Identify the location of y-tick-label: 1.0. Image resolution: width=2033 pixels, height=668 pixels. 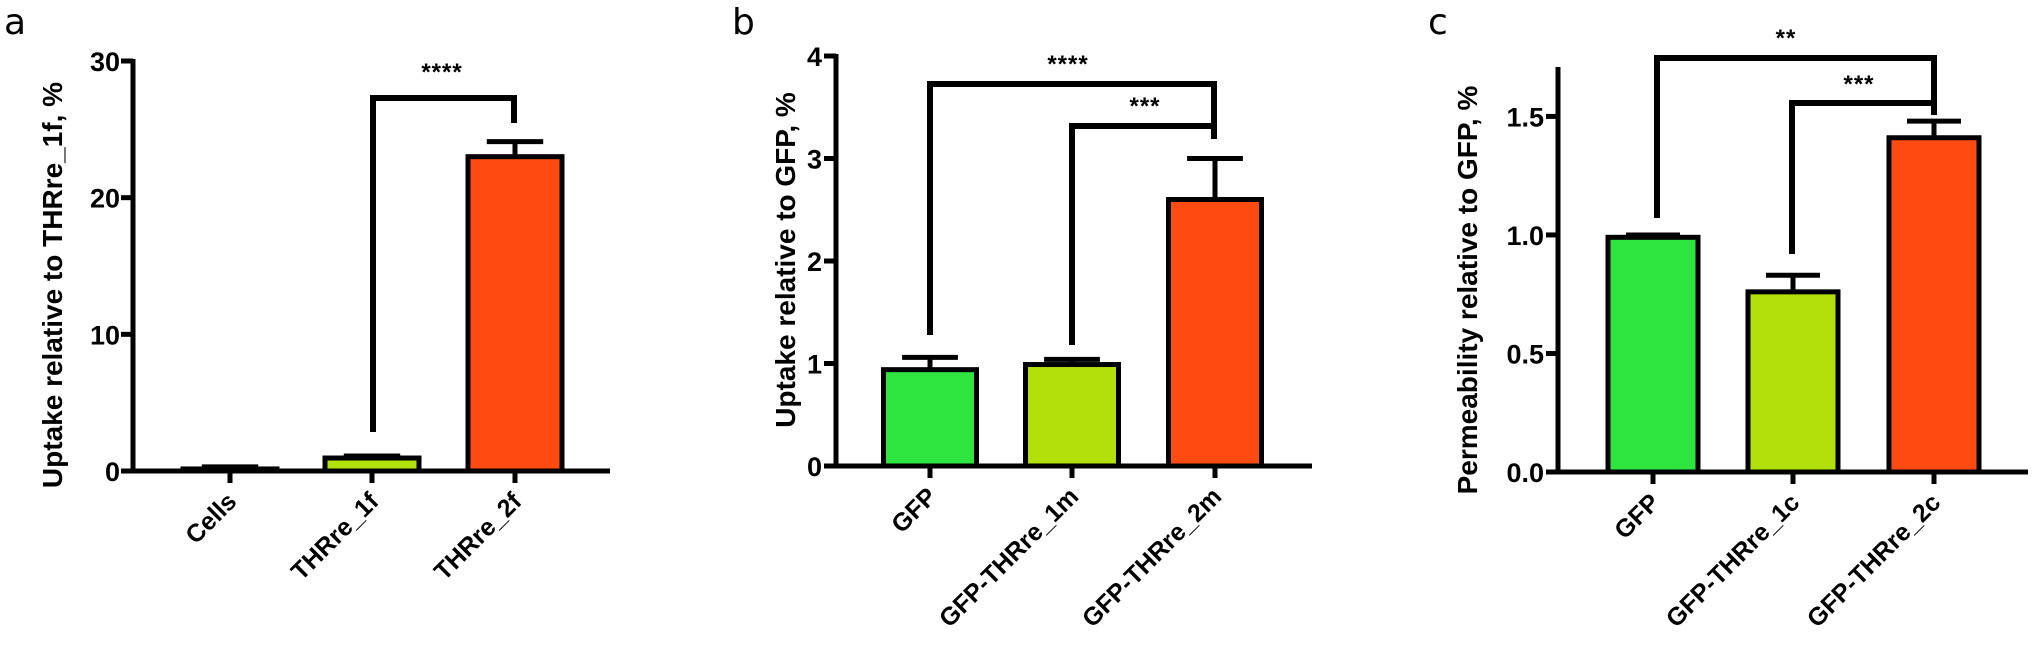
(1525, 236).